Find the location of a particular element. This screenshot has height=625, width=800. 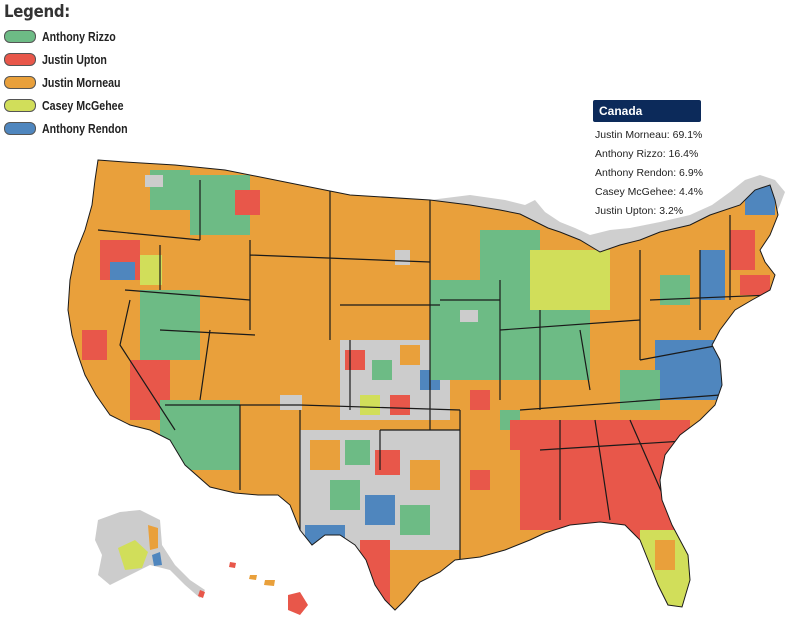

tooltip-row: Casey McGehee: 4.4% is located at coordinates (649, 192).